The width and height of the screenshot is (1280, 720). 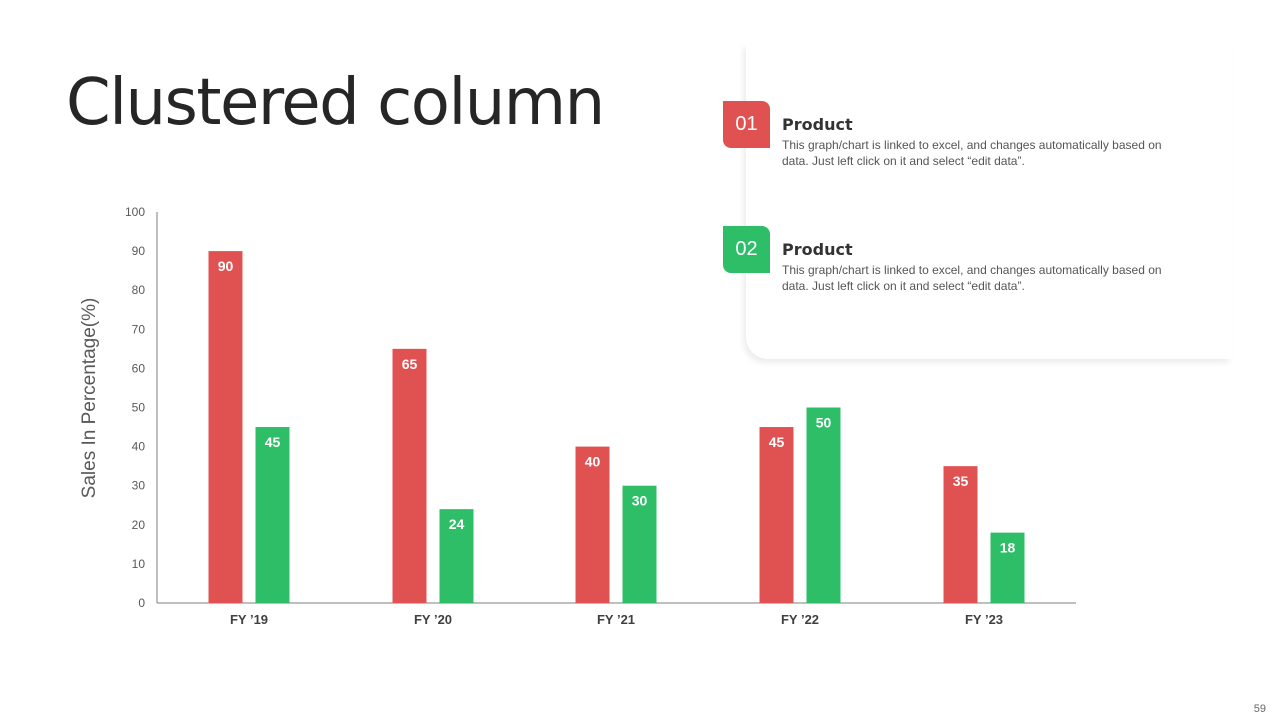 What do you see at coordinates (139, 329) in the screenshot?
I see `y-tick-label-70: 70` at bounding box center [139, 329].